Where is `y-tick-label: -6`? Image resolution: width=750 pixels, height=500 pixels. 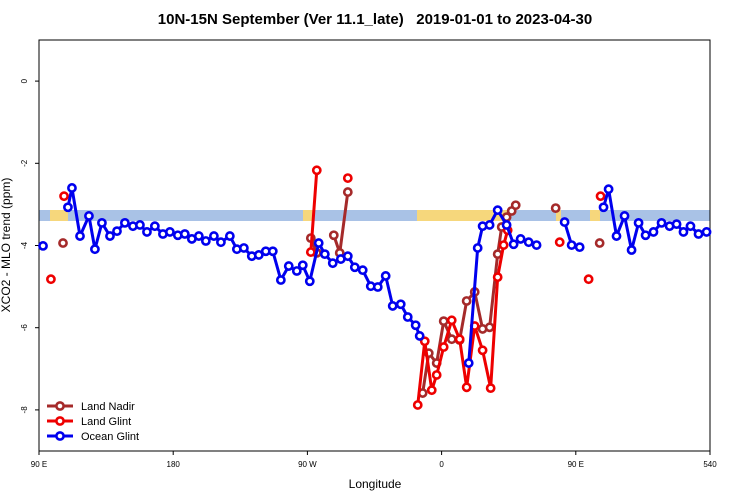 y-tick-label: -6 is located at coordinates (24, 328).